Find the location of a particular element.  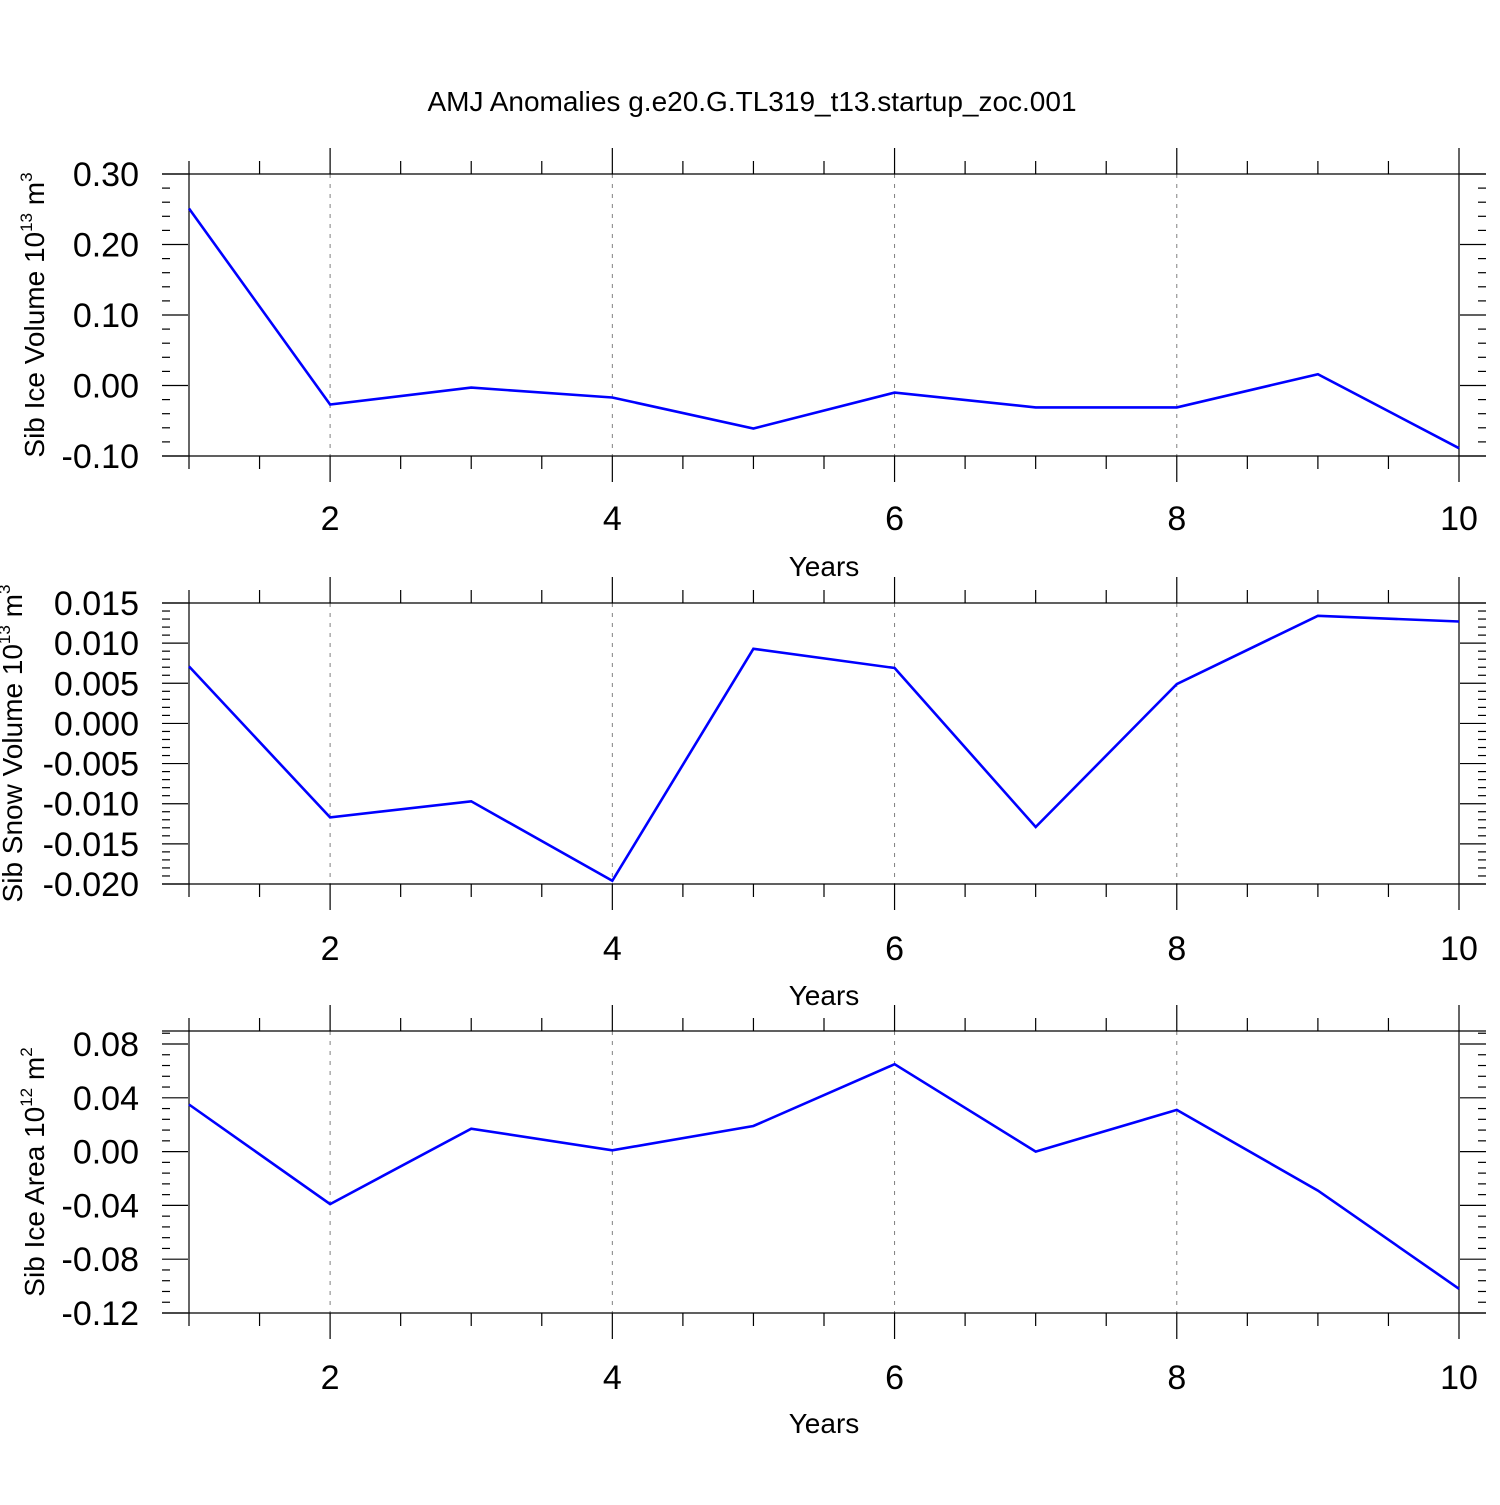

y-tick-label: 0.005 is located at coordinates (96, 684).